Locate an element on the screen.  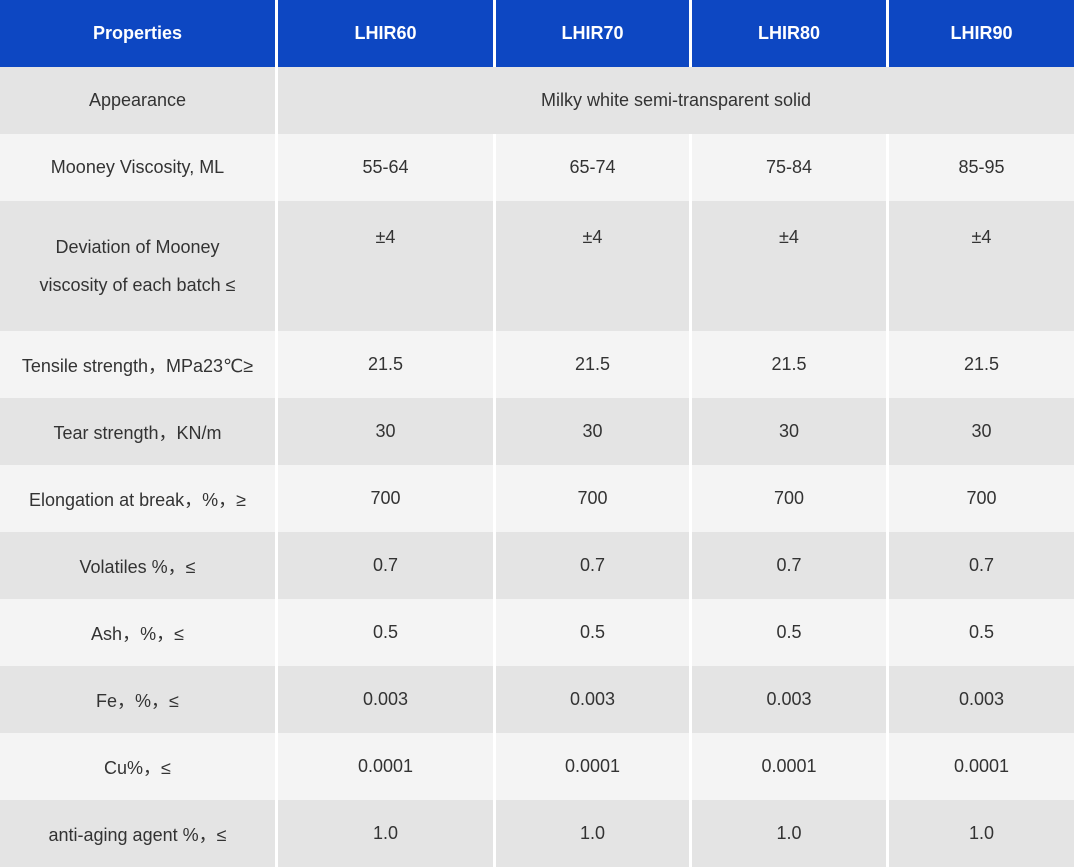
table-row: Volatiles %，≤ 0.7 0.7 0.7 0.7 is located at coordinates (537, 565).